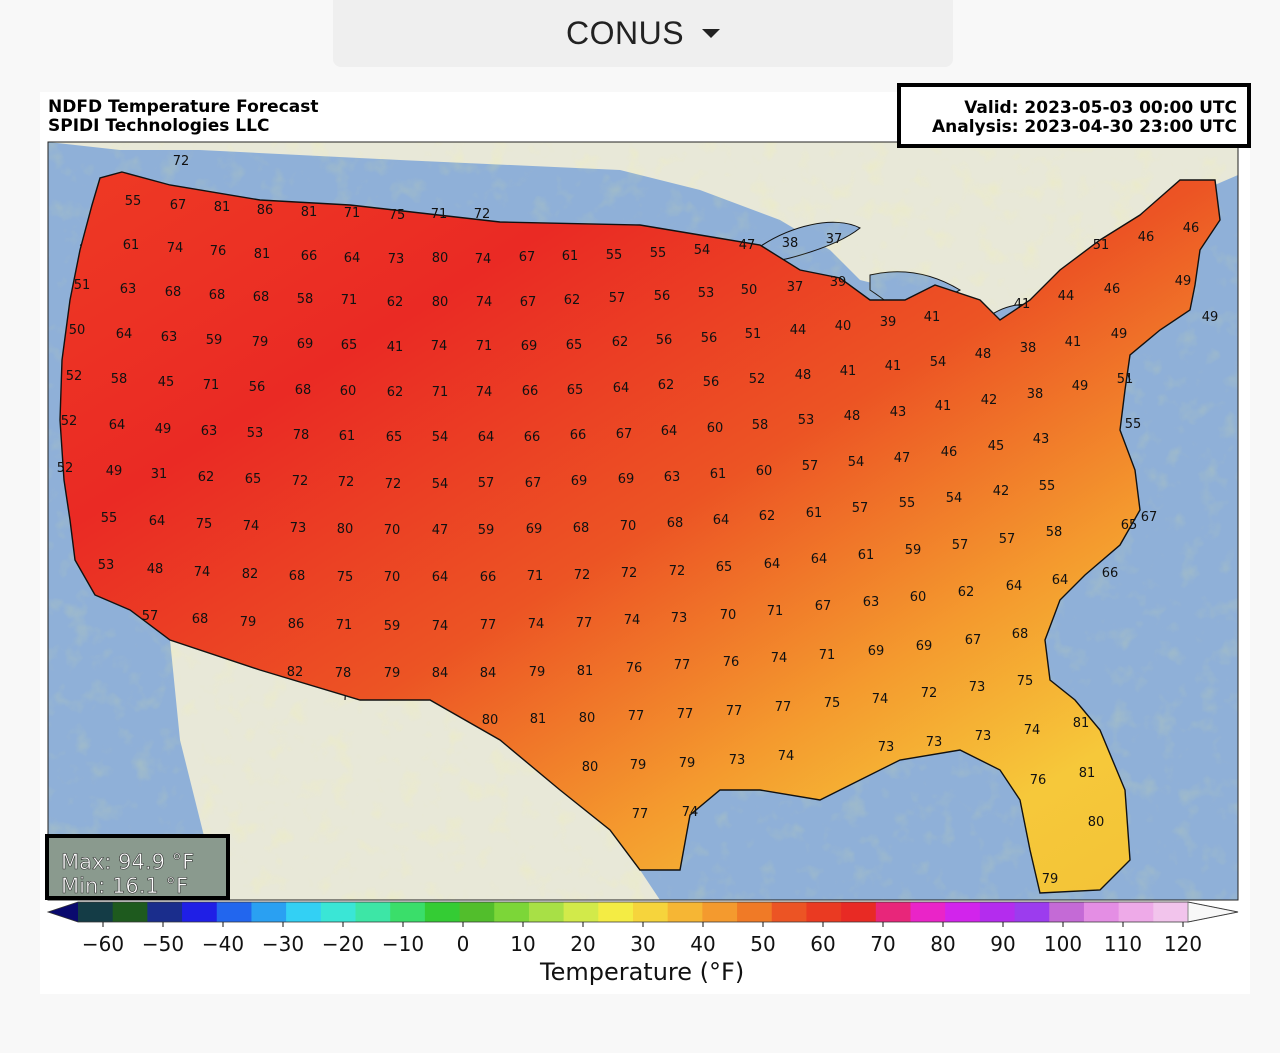 The height and width of the screenshot is (1053, 1280). What do you see at coordinates (882, 944) in the screenshot?
I see `colorbar-tick-label: 70` at bounding box center [882, 944].